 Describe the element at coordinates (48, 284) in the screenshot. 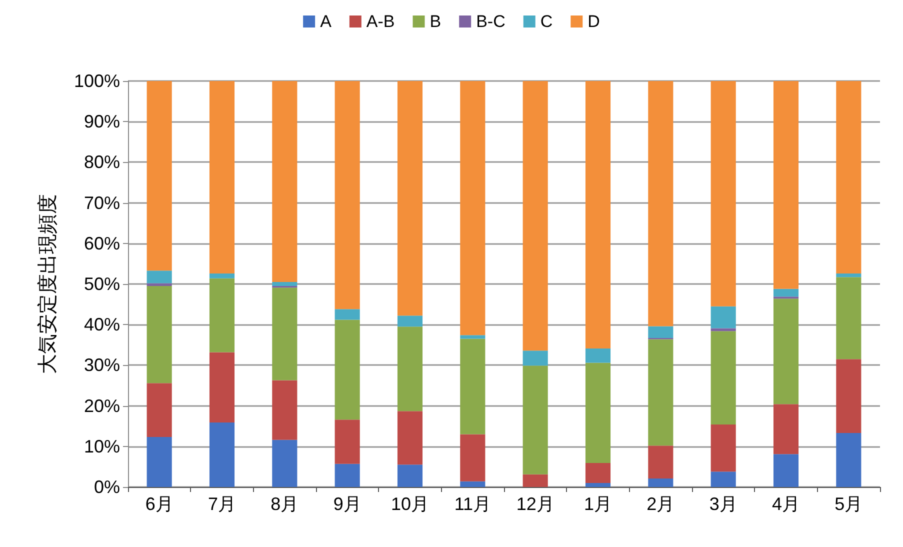

I see `y-axis-title: 大気安定度出現頻度` at that location.